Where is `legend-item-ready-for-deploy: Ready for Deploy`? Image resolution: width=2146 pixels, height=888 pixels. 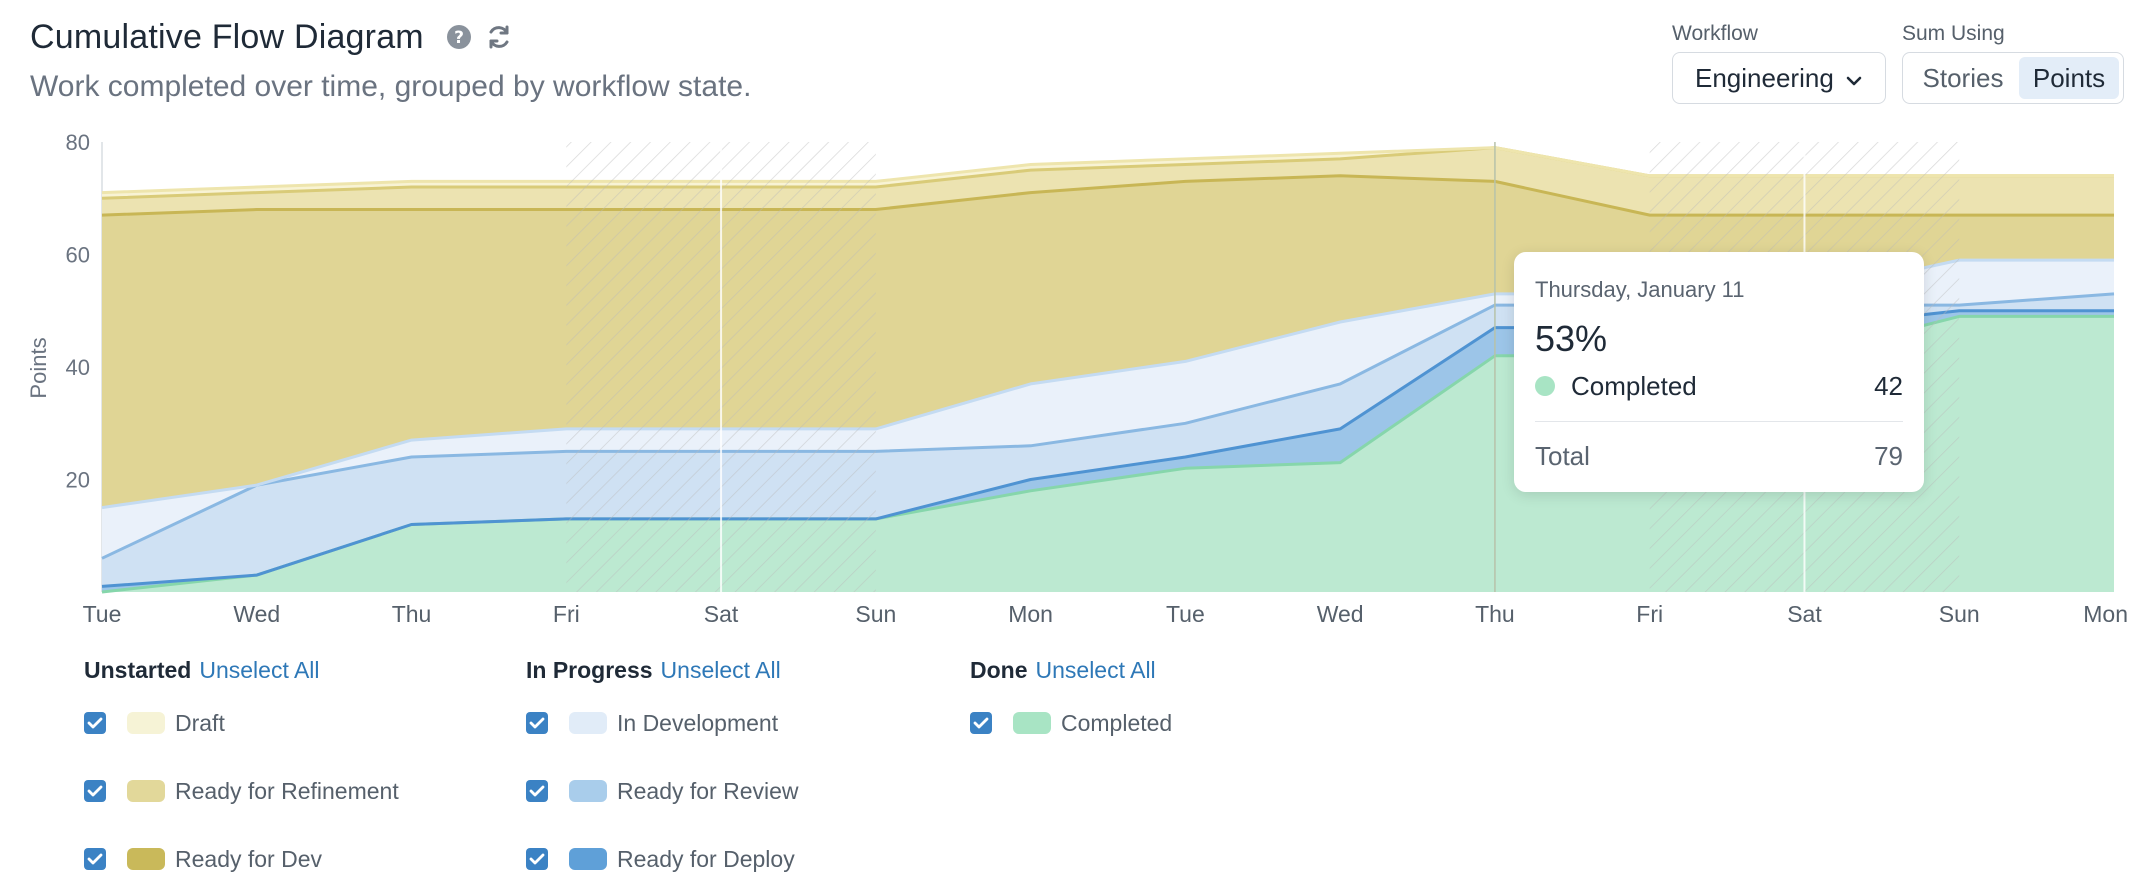 legend-item-ready-for-deploy: Ready for Deploy is located at coordinates (660, 859).